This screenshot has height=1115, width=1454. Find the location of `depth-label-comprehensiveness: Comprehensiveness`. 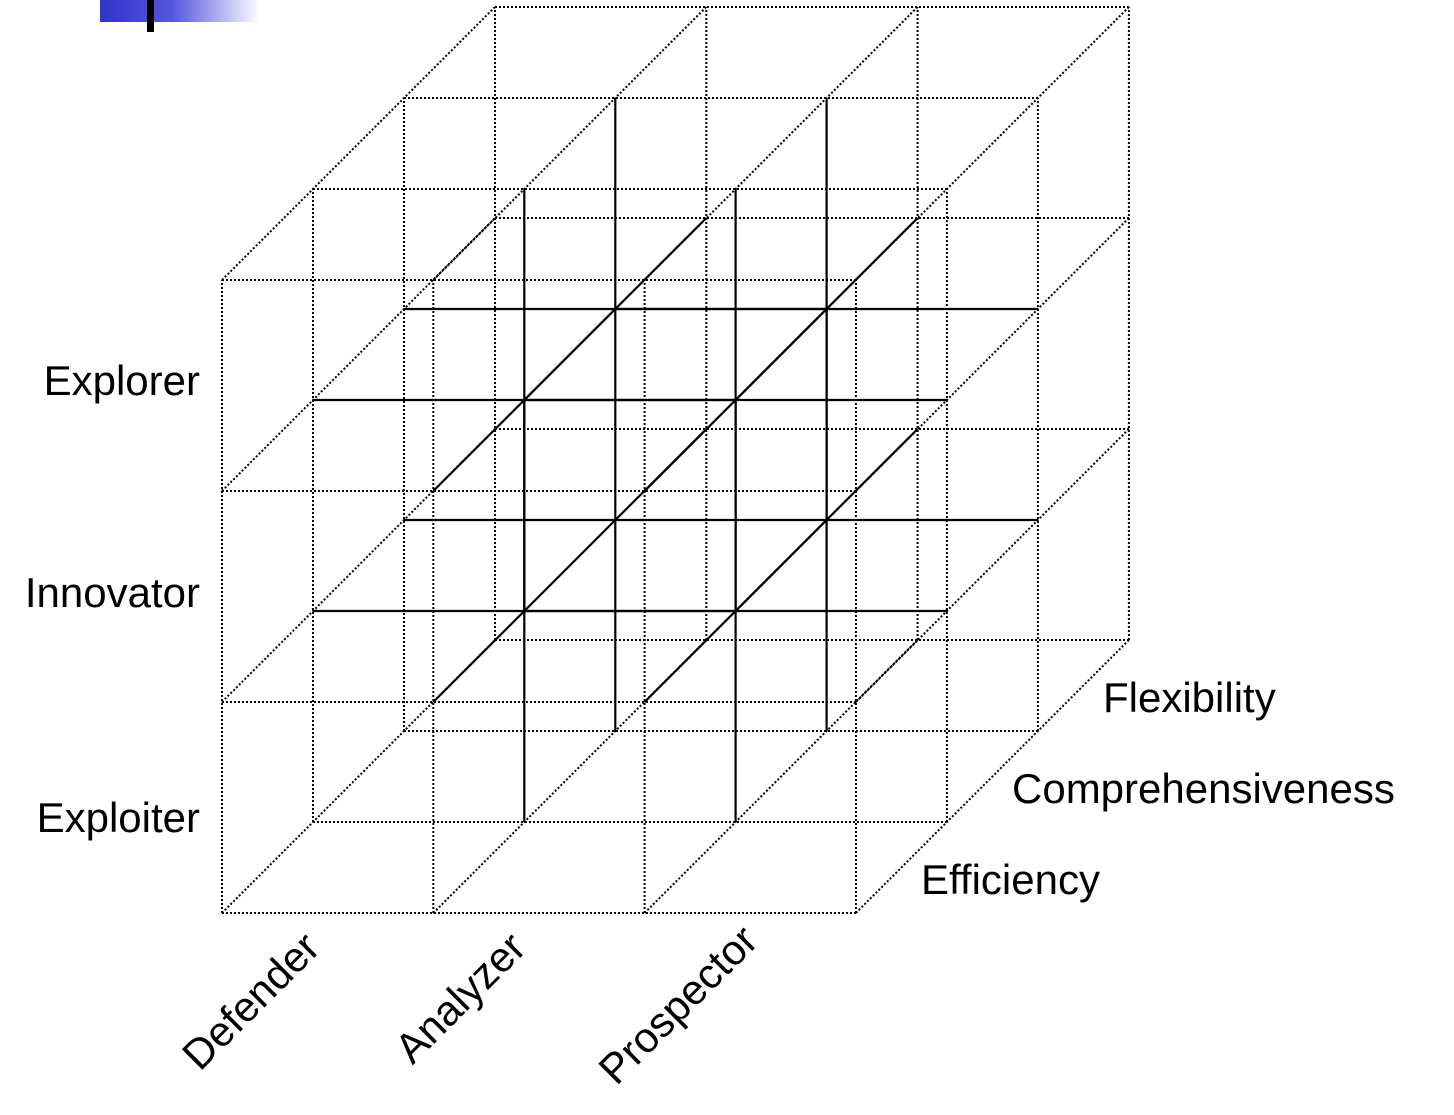

depth-label-comprehensiveness: Comprehensiveness is located at coordinates (1203, 788).